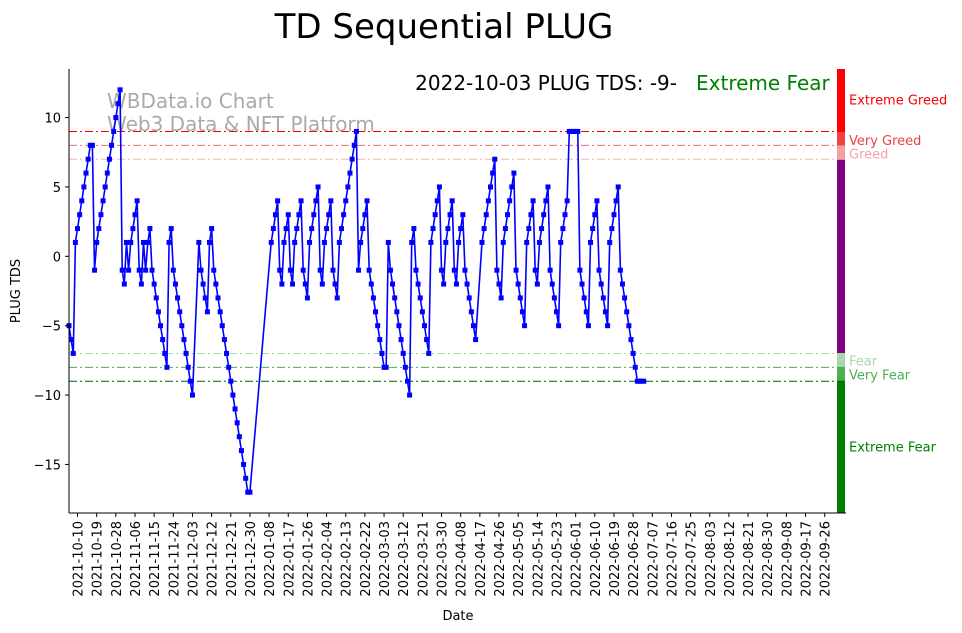 Image resolution: width=962 pixels, height=633 pixels. Describe the element at coordinates (57, 257) in the screenshot. I see `y-tick-label: 0` at that location.